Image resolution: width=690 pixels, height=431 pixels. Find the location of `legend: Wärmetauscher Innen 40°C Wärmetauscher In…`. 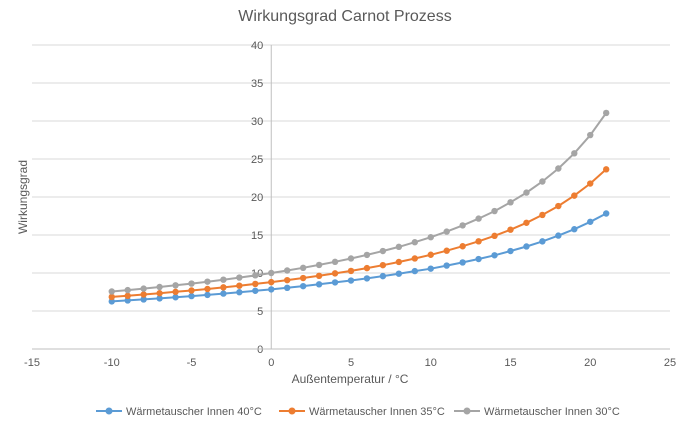

legend: Wärmetauscher Innen 40°C Wärmetauscher In… is located at coordinates (358, 412).